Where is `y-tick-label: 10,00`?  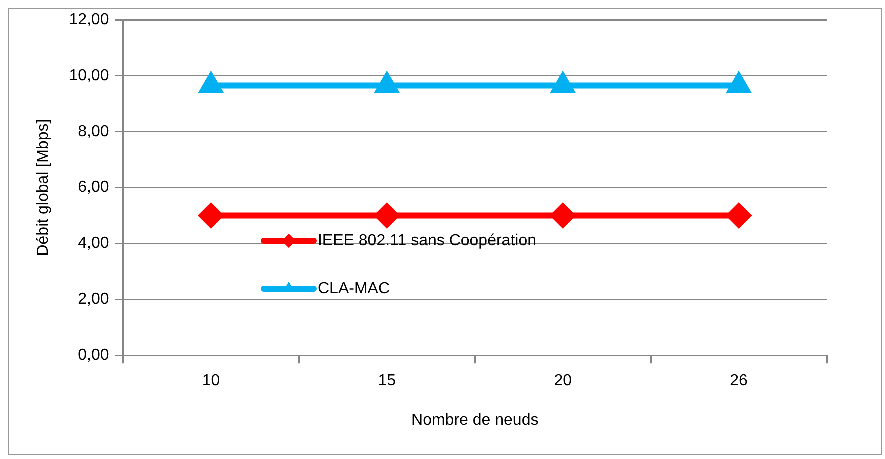
y-tick-label: 10,00 is located at coordinates (89, 75).